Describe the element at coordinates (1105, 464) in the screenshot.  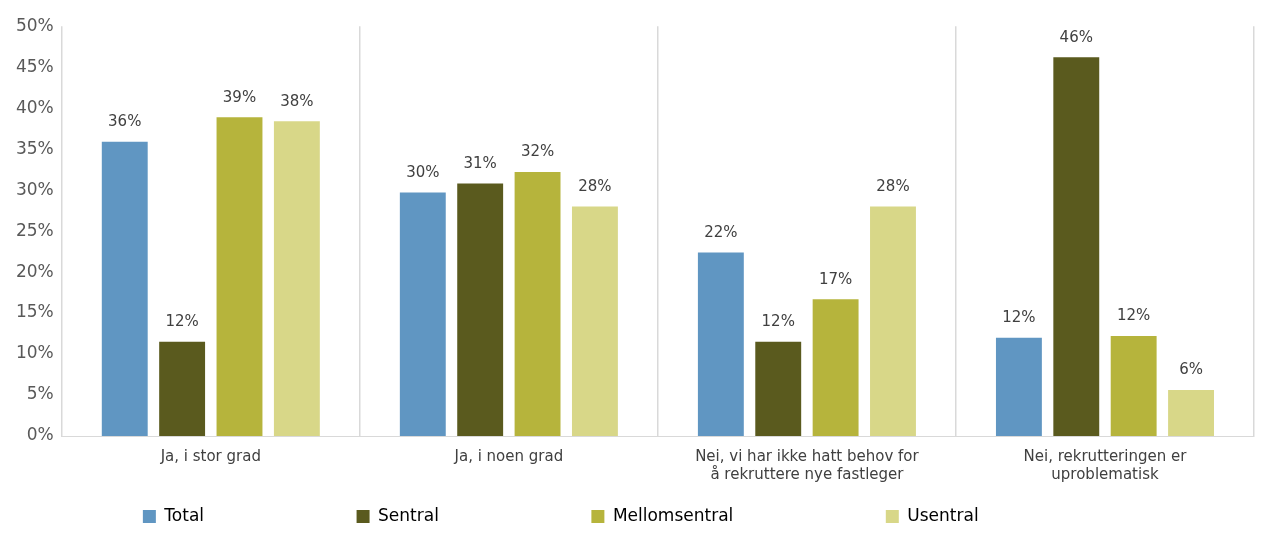
I see `x-tick-label: Nei, rekrutteringen er uproblematisk` at that location.